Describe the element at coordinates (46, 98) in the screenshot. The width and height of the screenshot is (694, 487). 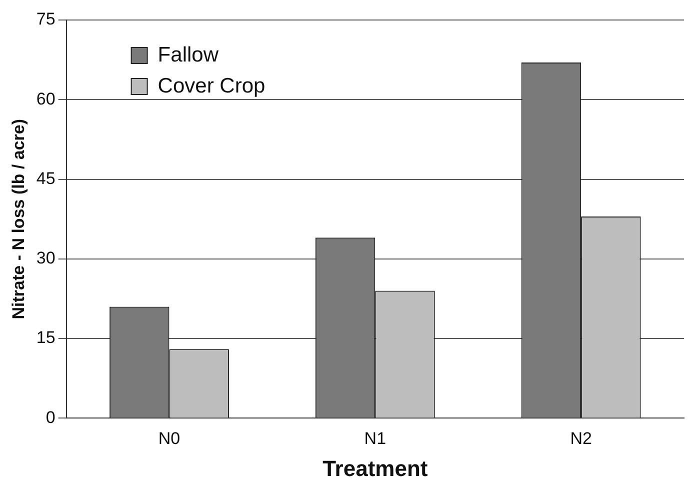
I see `y-tick-label: 60` at that location.